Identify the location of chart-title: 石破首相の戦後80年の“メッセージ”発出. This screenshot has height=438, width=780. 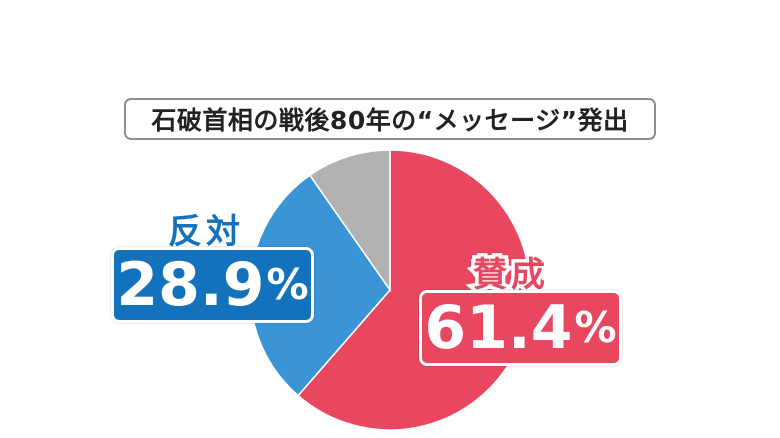
(390, 120).